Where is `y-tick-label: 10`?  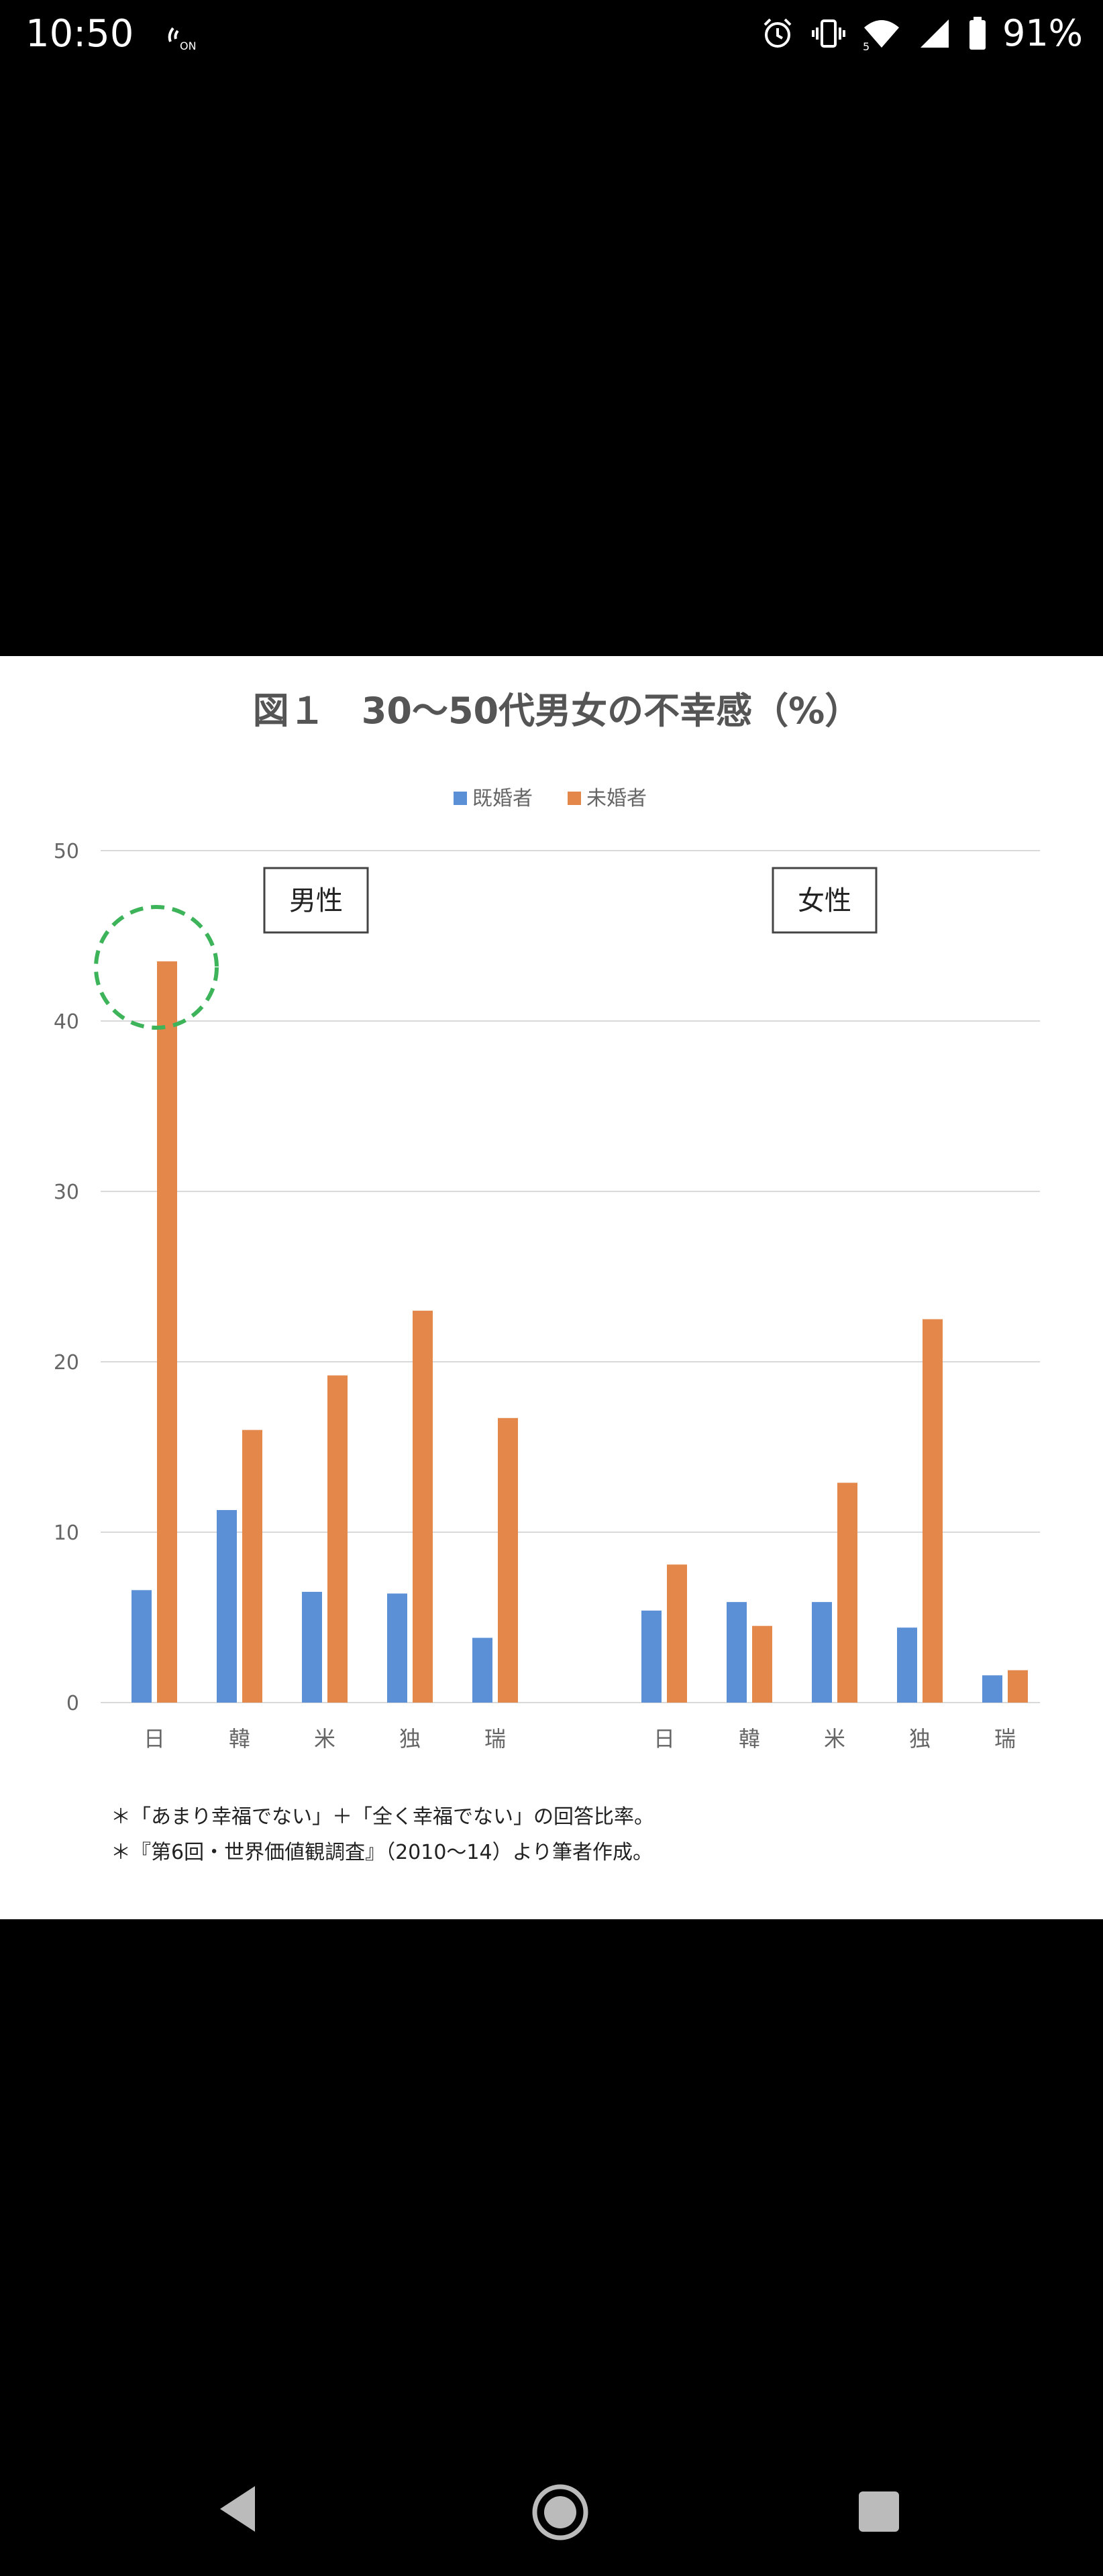 y-tick-label: 10 is located at coordinates (67, 1533).